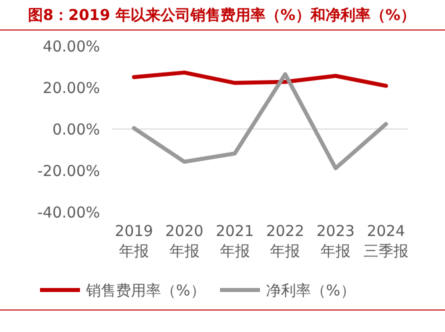 The image size is (445, 332). I want to click on x-tick-label: 2024 三季报, so click(386, 241).